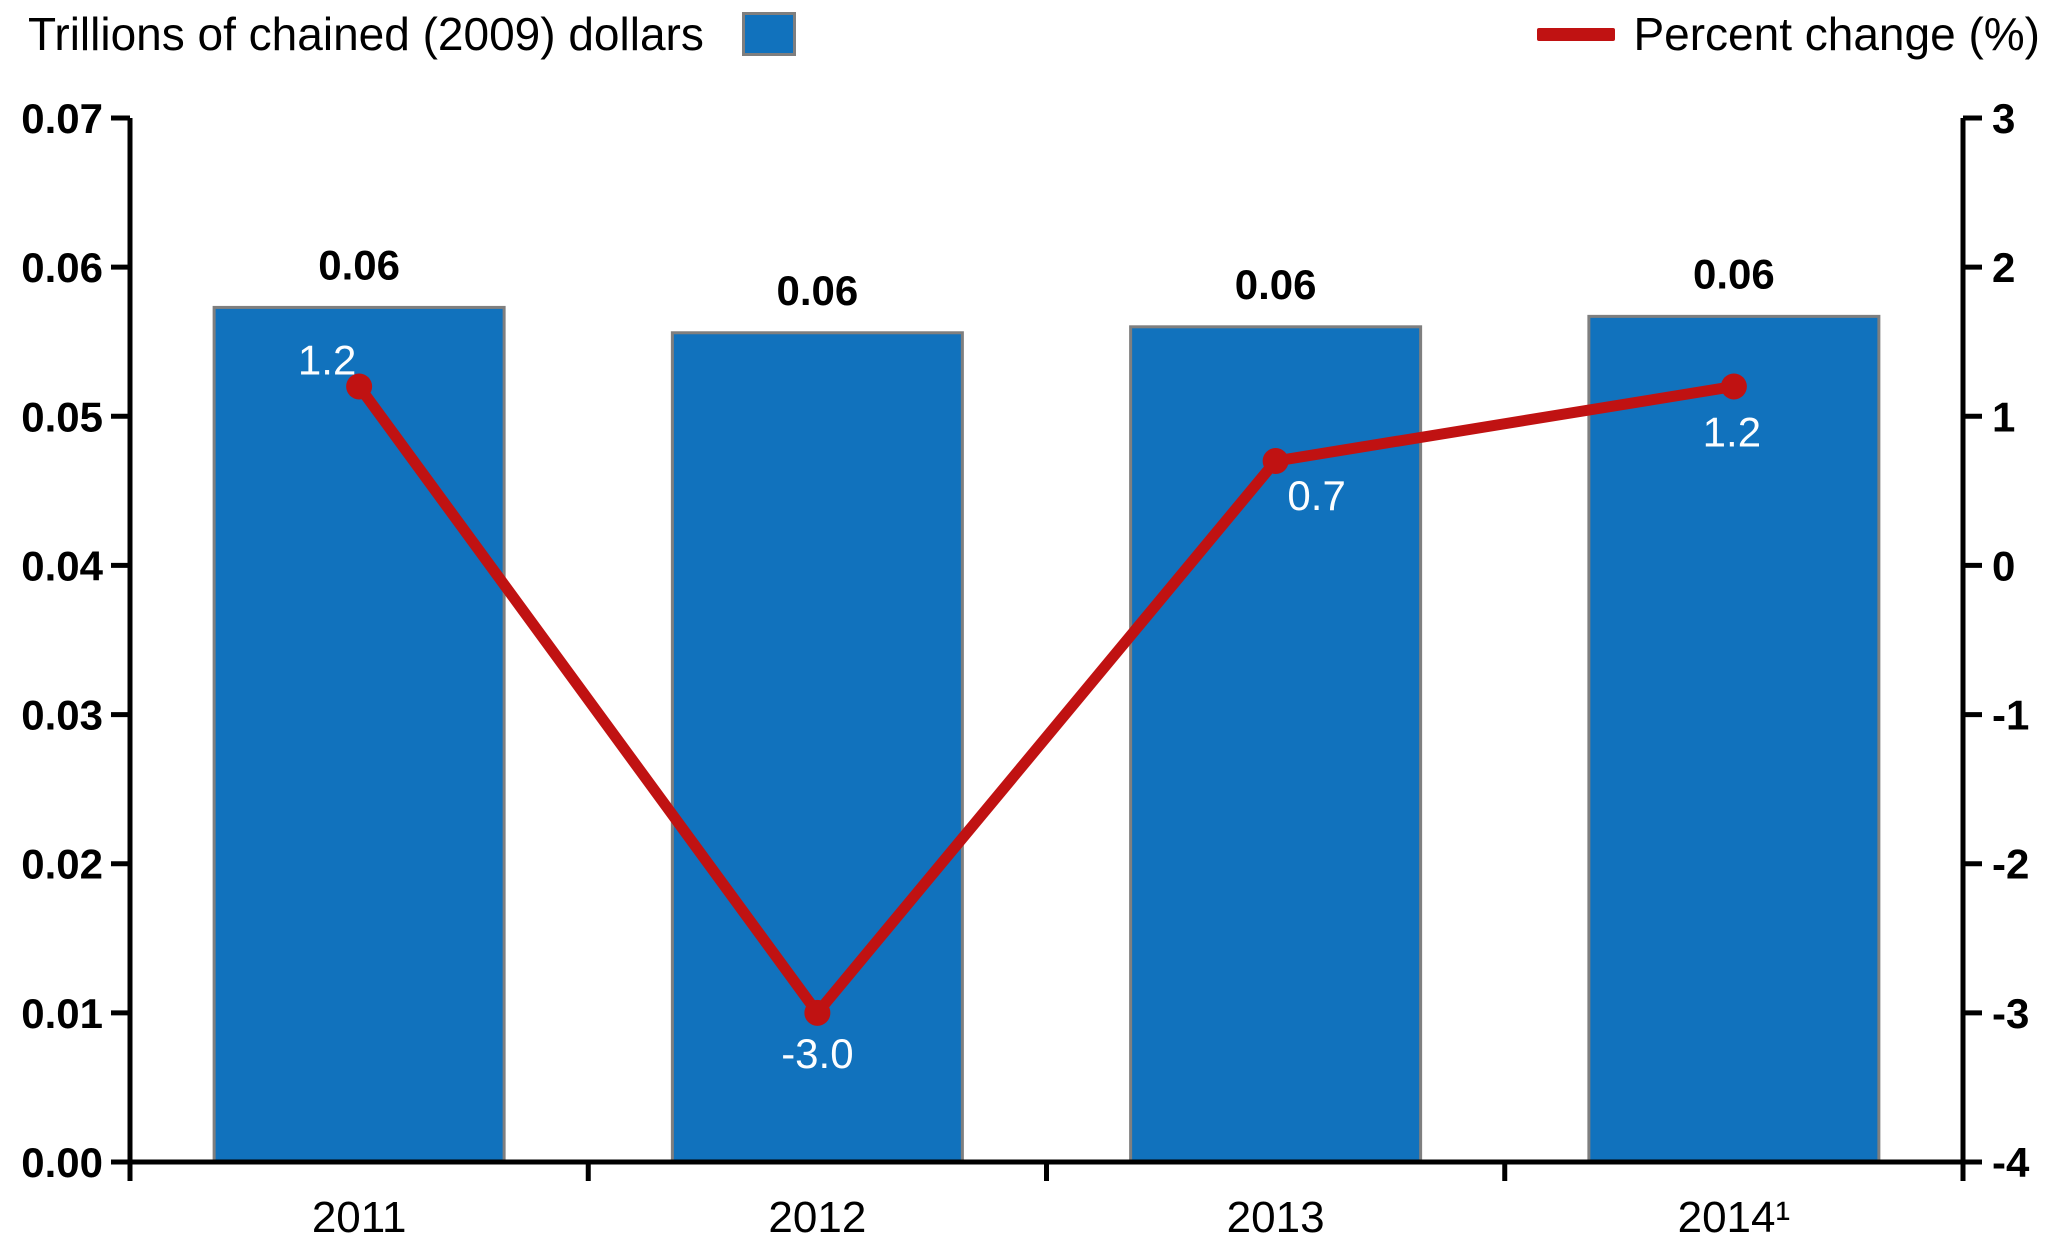 This screenshot has width=2048, height=1251. I want to click on y-right-tick-label: 0, so click(2003, 565).